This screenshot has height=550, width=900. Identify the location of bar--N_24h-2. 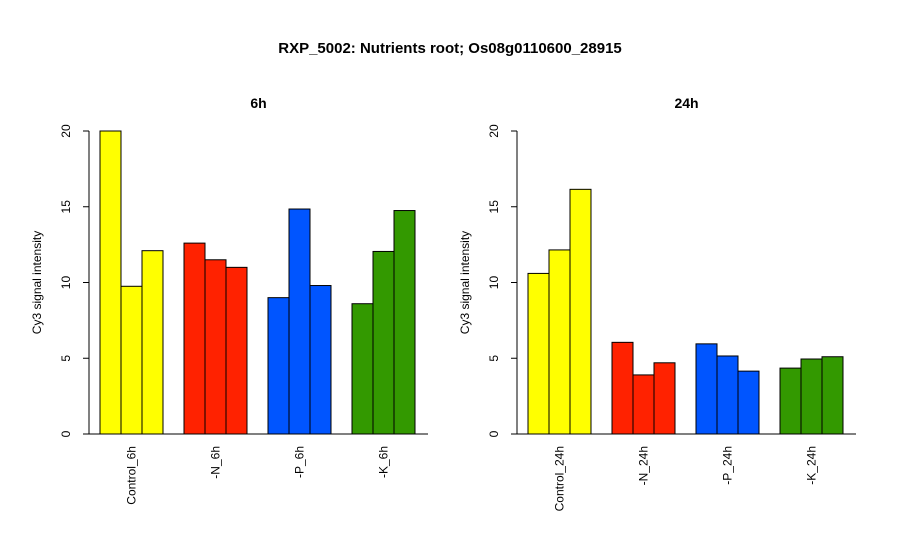
(643, 404).